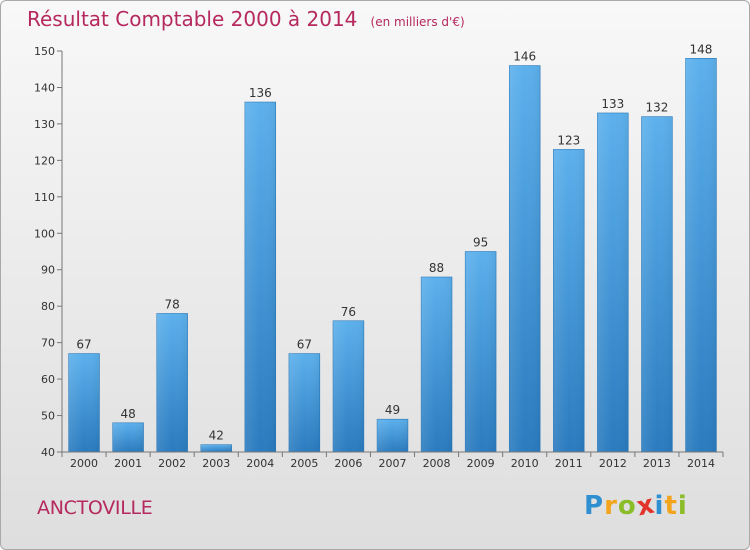 The image size is (750, 550). What do you see at coordinates (481, 463) in the screenshot?
I see `x-tick-label: 2009` at bounding box center [481, 463].